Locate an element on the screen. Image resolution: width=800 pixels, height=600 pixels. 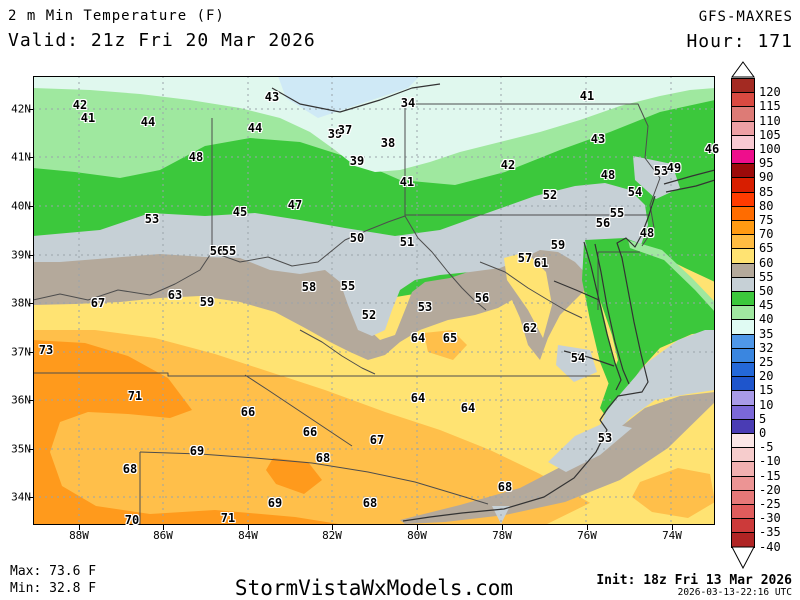
lon-label: 86W is located at coordinates (163, 535).